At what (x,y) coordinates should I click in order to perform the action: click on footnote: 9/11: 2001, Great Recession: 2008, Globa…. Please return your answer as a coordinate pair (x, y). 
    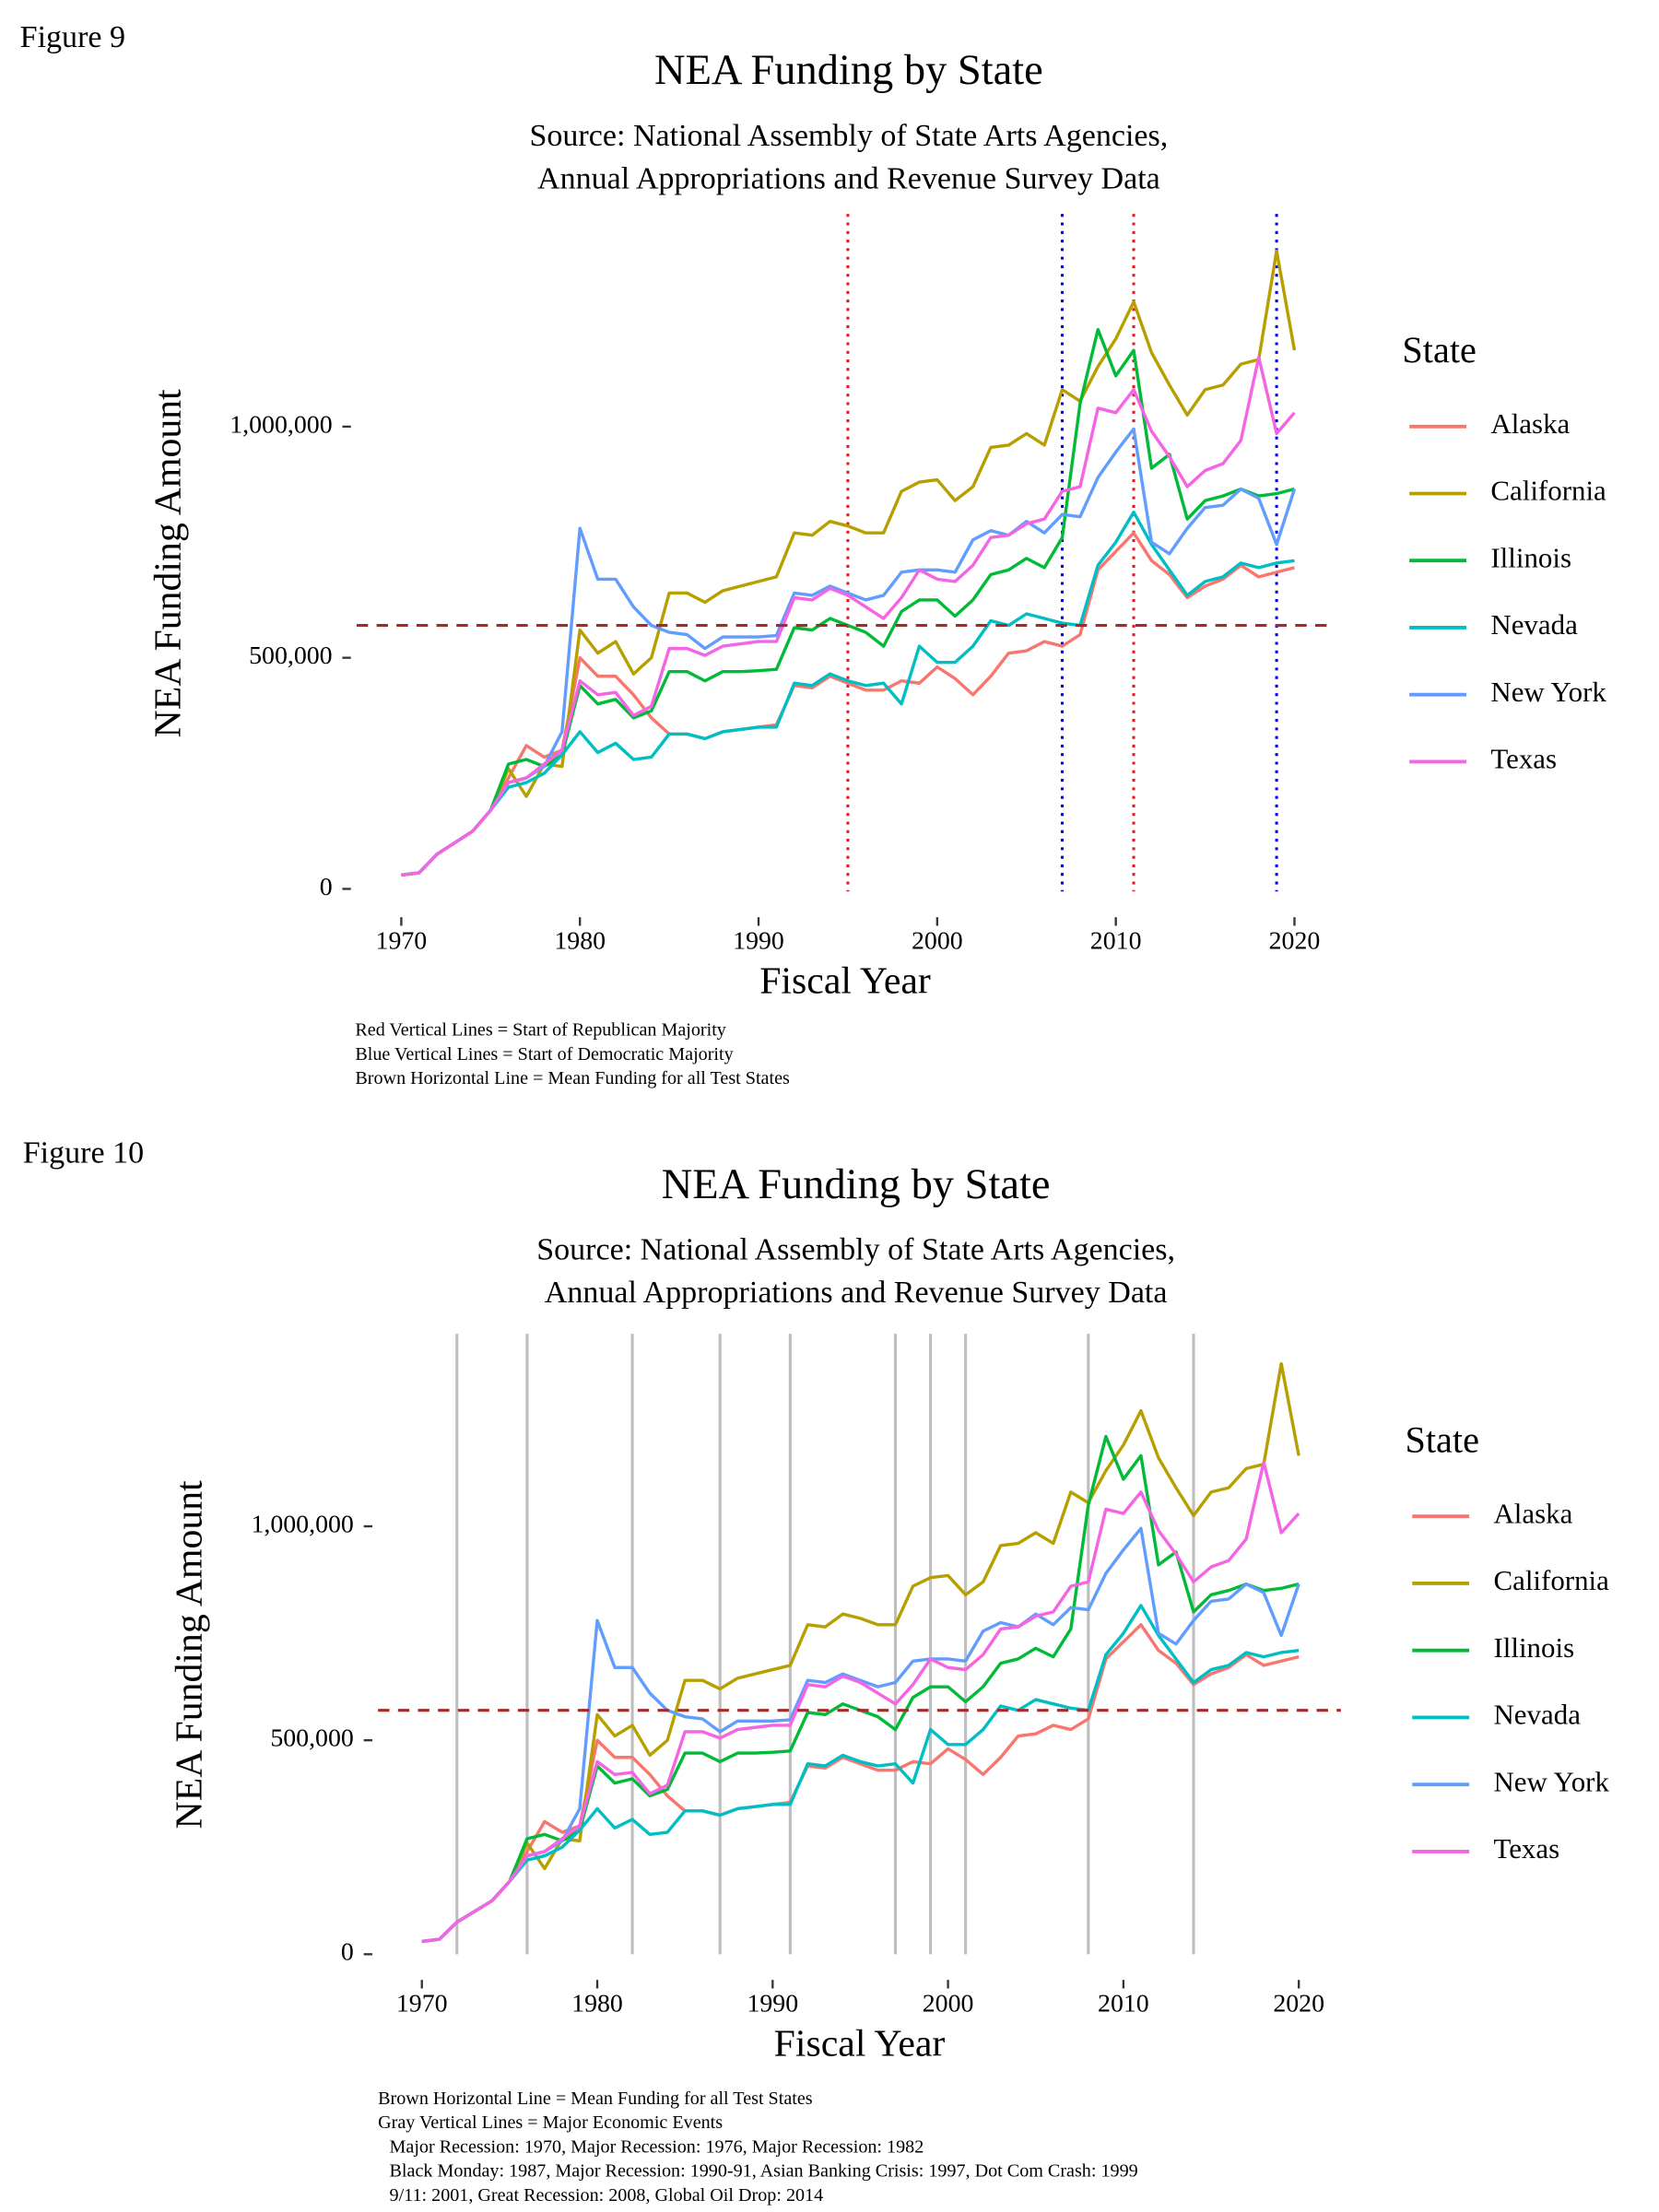
    Looking at the image, I should click on (607, 2195).